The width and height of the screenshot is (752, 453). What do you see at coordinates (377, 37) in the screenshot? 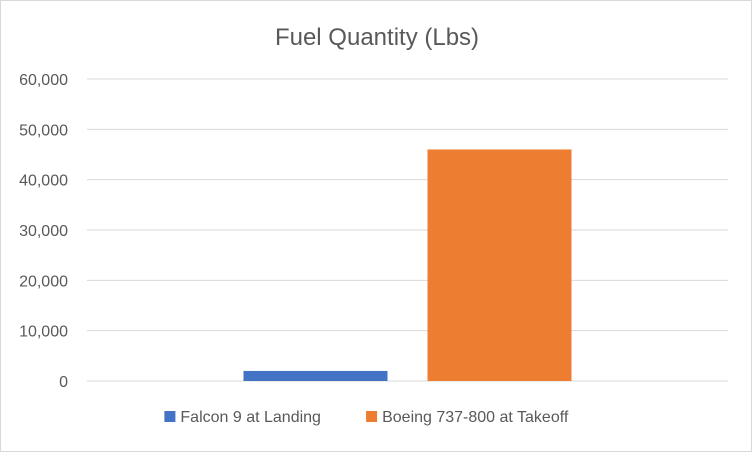
I see `chart-title: Fuel Quantity (Lbs)` at bounding box center [377, 37].